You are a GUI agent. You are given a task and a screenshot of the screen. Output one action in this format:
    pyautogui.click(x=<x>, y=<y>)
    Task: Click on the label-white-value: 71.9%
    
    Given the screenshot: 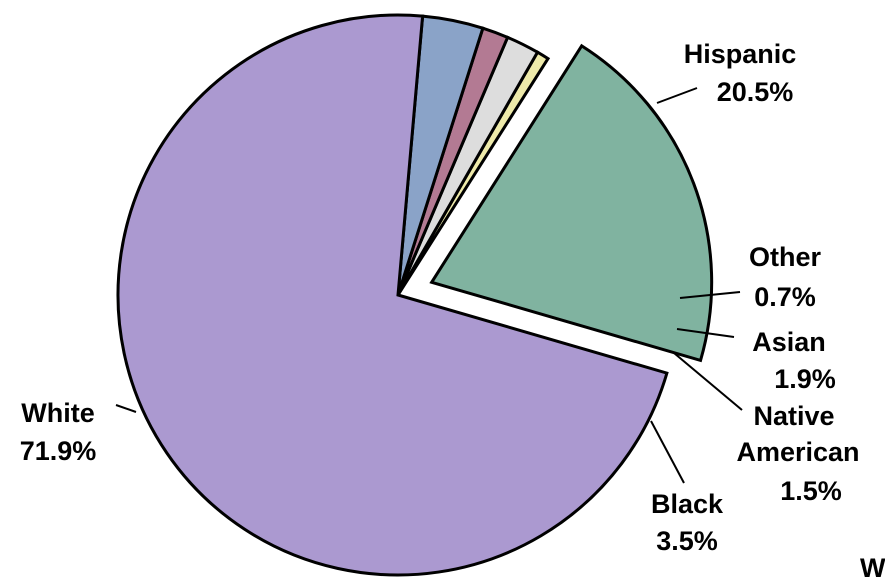 What is the action you would take?
    pyautogui.click(x=58, y=451)
    